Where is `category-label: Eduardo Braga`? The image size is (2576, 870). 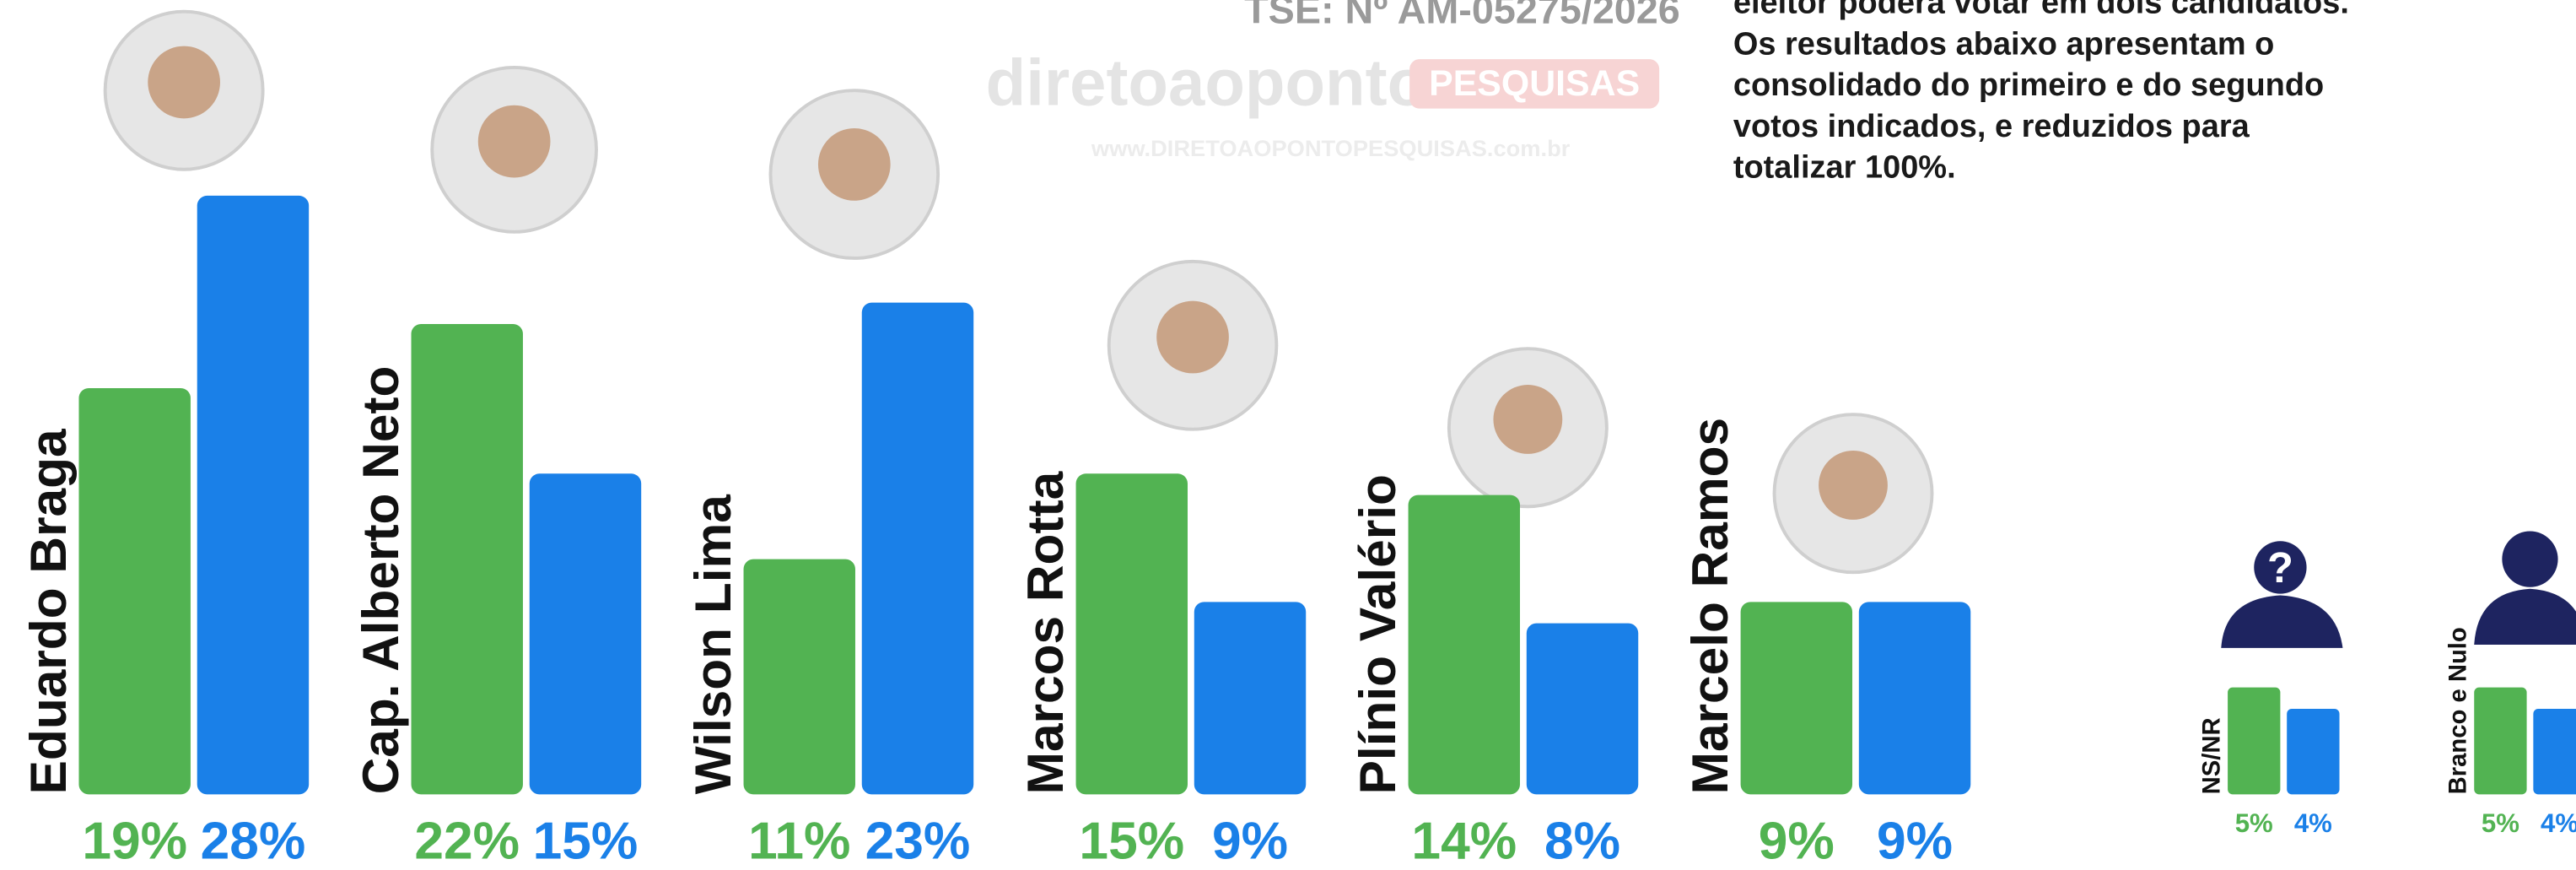 category-label: Eduardo Braga is located at coordinates (48, 611).